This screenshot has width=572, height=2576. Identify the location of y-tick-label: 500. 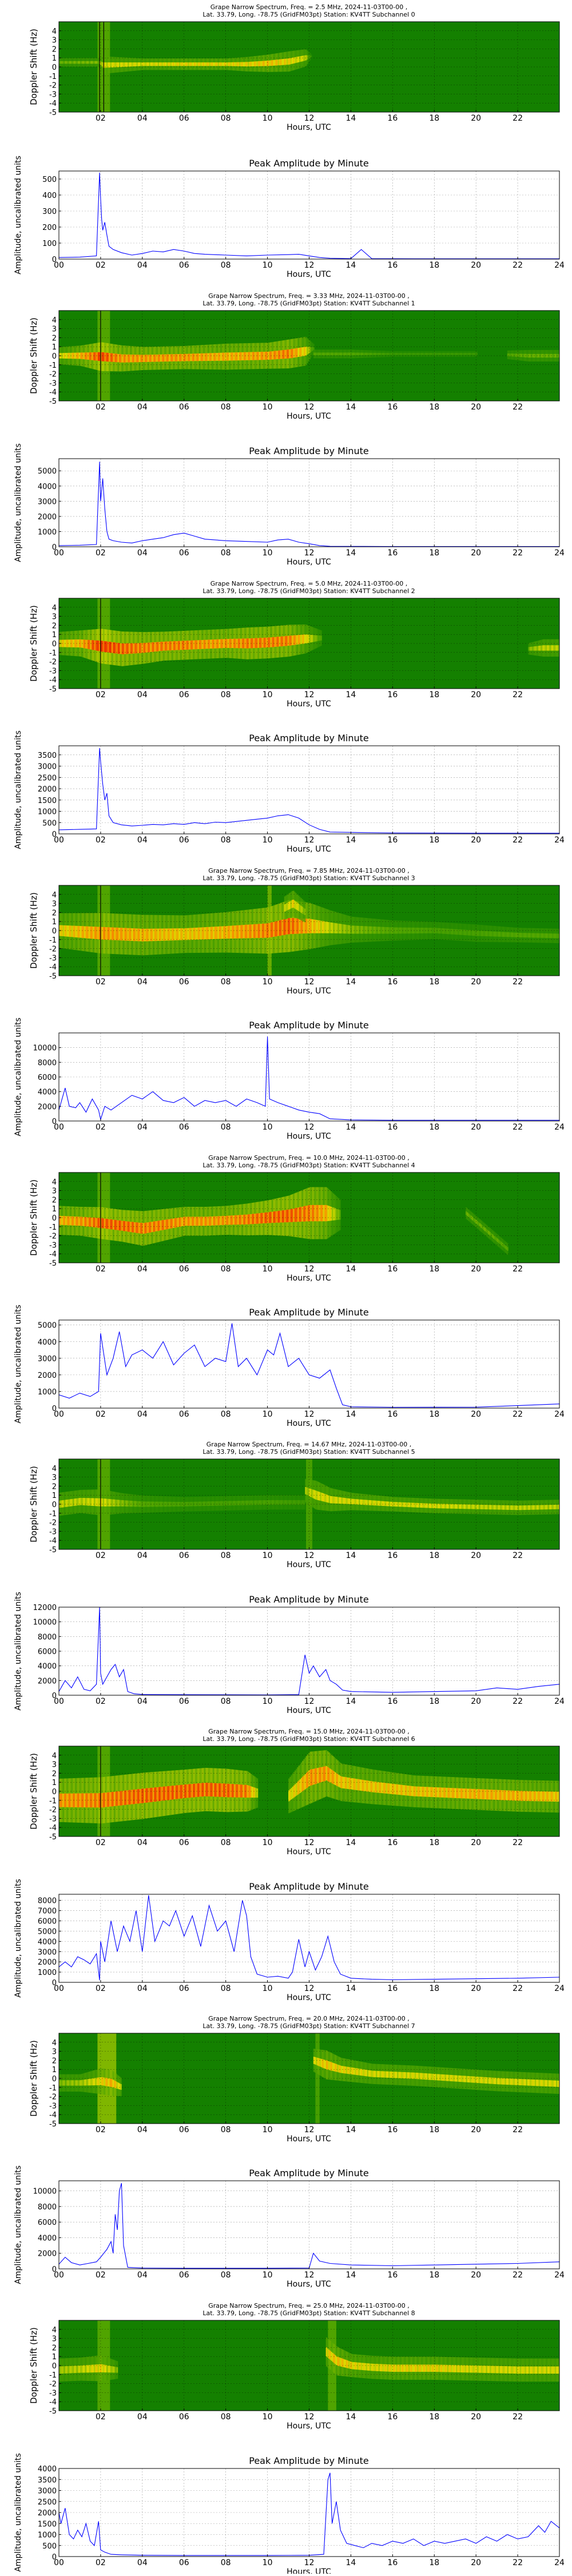
(49, 823).